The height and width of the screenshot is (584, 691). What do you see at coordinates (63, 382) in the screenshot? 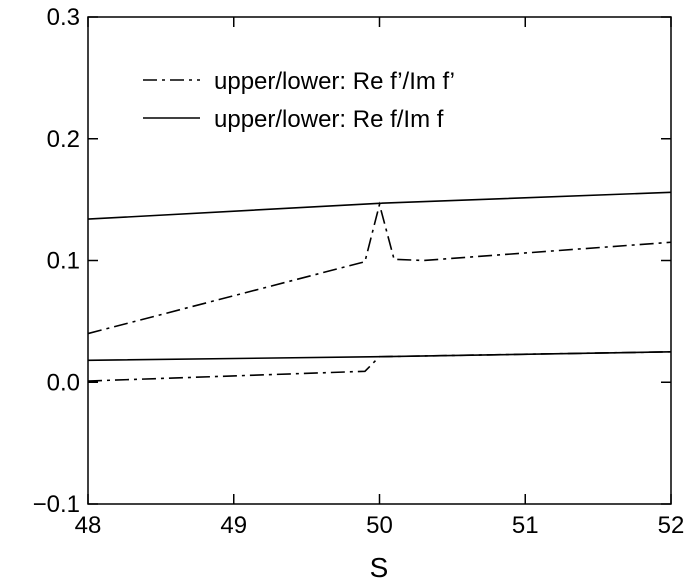
I see `y-tick-label: 0.0` at bounding box center [63, 382].